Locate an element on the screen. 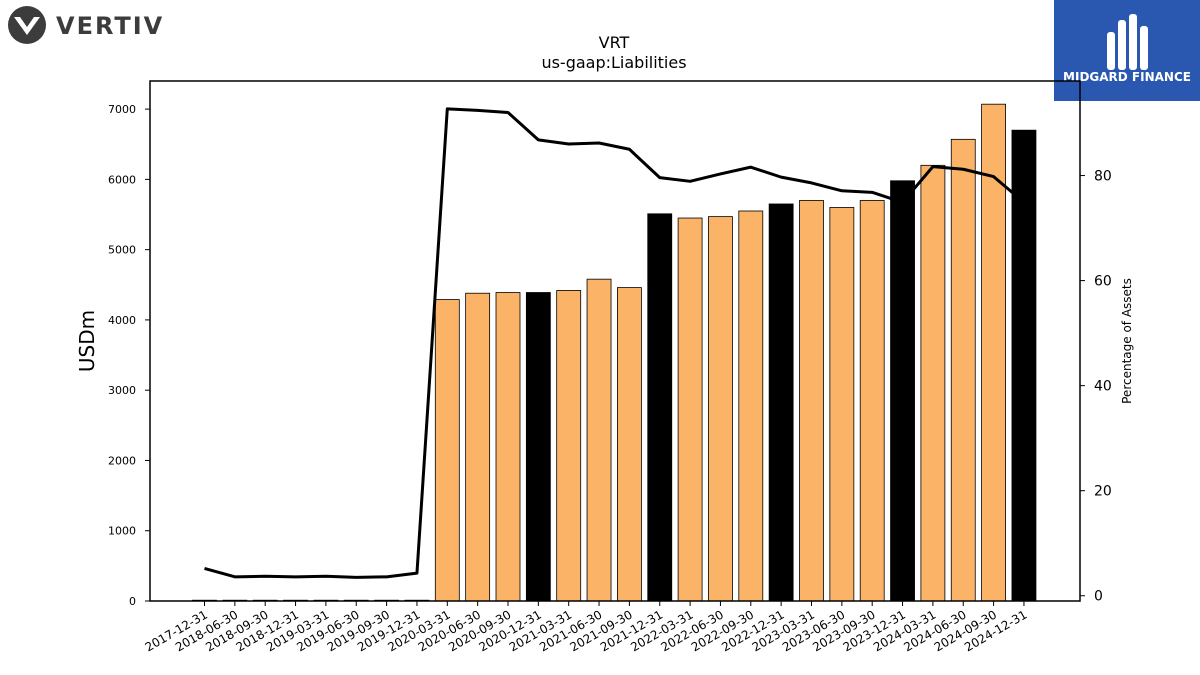  y2-axis-label: Percentage of Assets is located at coordinates (1127, 341).